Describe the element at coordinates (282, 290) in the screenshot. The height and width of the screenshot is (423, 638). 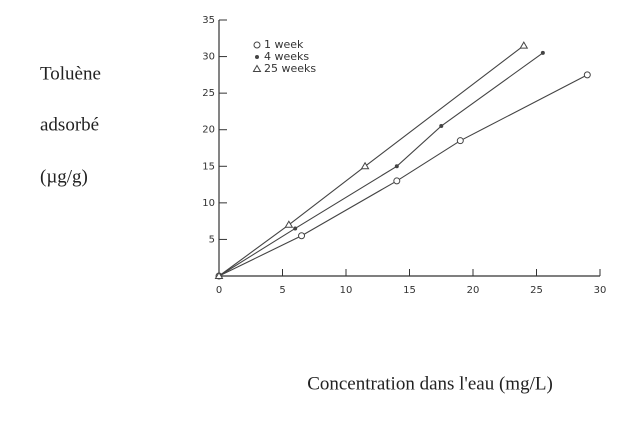
I see `x-tick-label: 5` at that location.